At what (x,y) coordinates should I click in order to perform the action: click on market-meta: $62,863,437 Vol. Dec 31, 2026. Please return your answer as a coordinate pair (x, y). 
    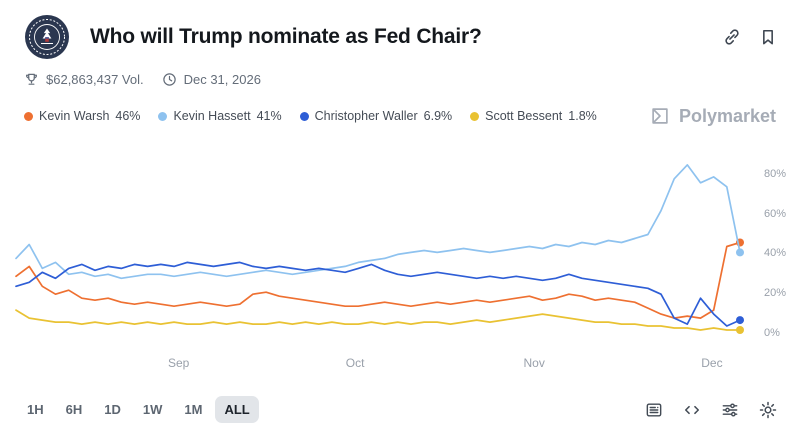
    Looking at the image, I should click on (401, 79).